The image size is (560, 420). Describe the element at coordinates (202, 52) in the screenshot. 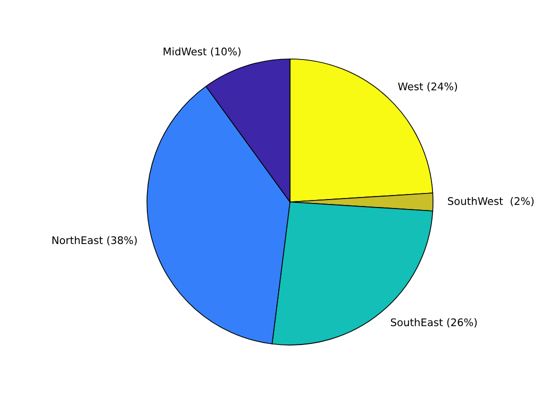

I see `slice-label: MidWest (10%)` at that location.